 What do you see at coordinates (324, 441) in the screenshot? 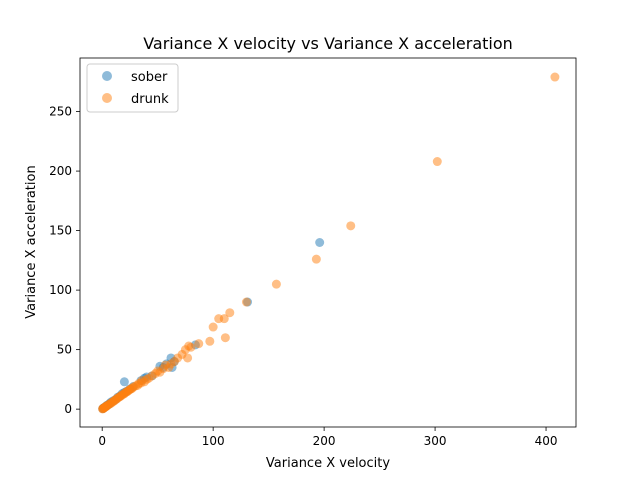
I see `x-tick-label: 200` at bounding box center [324, 441].